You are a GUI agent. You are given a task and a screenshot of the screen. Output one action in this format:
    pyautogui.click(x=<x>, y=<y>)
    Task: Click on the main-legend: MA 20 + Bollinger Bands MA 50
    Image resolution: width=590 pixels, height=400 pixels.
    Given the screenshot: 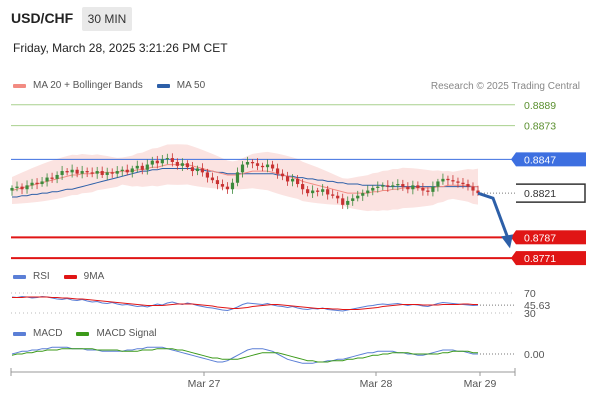 What is the action you would take?
    pyautogui.click(x=109, y=85)
    